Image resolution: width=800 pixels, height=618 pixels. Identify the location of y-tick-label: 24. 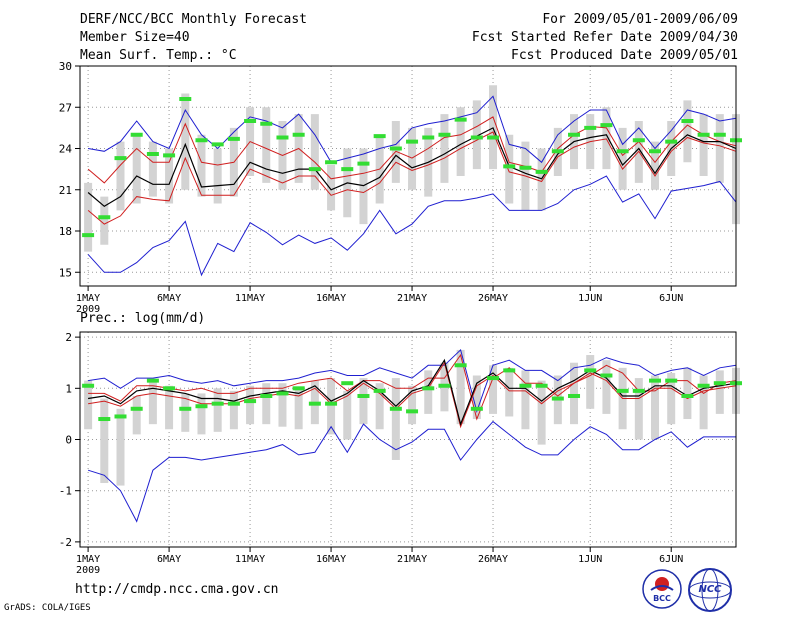
(66, 149).